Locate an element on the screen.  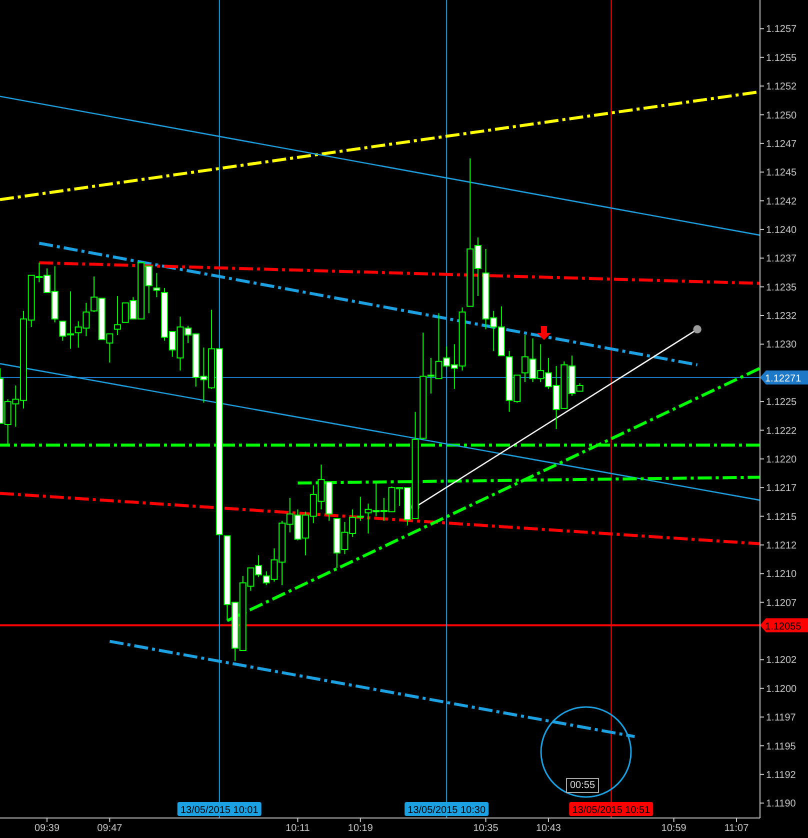
x-tick-label: 10:43 is located at coordinates (549, 828).